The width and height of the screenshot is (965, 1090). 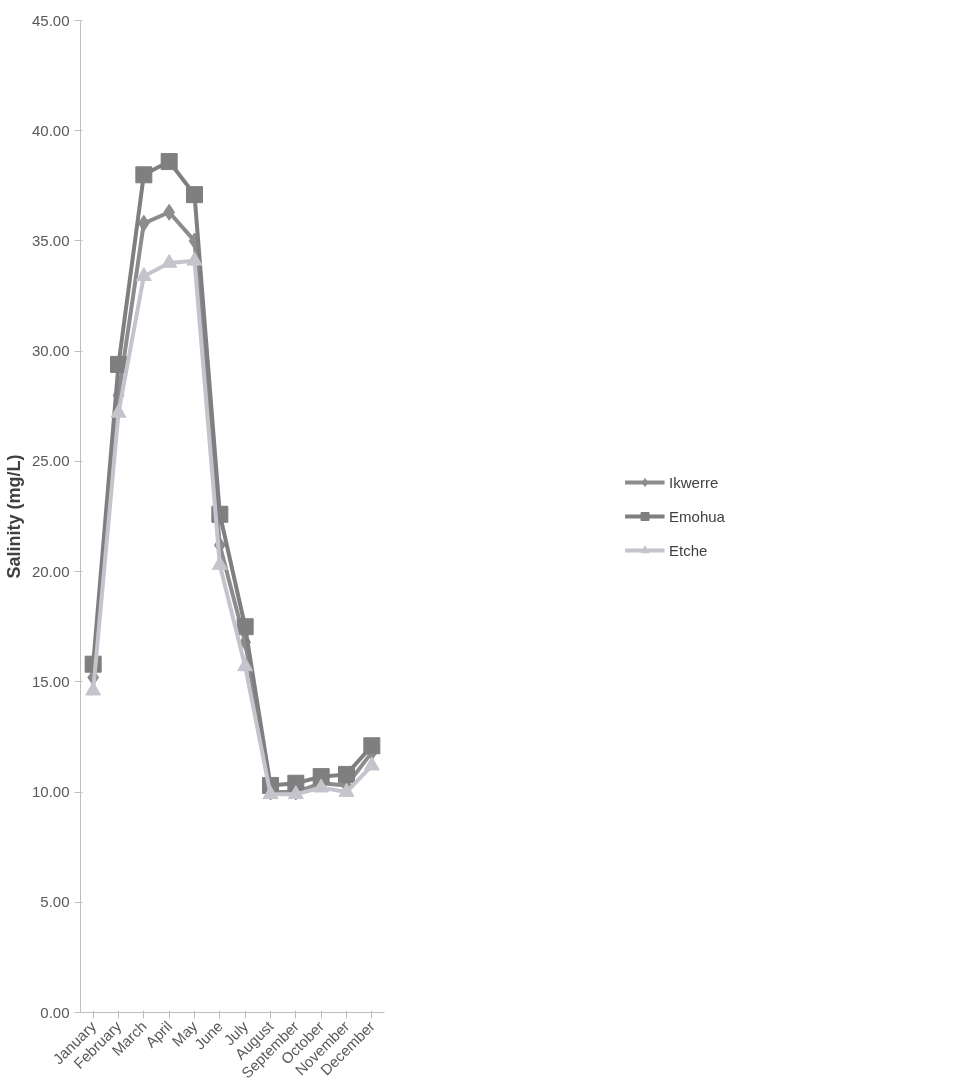 What do you see at coordinates (50, 461) in the screenshot?
I see `y-tick-label: 25.00` at bounding box center [50, 461].